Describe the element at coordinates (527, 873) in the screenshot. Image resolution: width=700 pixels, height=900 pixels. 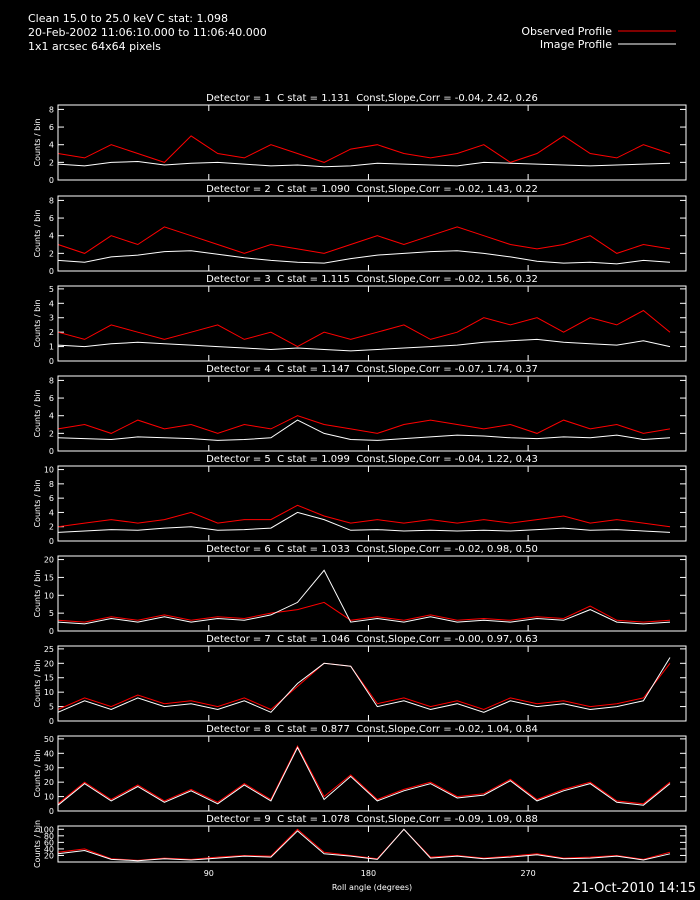
I see `x-tick-label: 270` at that location.